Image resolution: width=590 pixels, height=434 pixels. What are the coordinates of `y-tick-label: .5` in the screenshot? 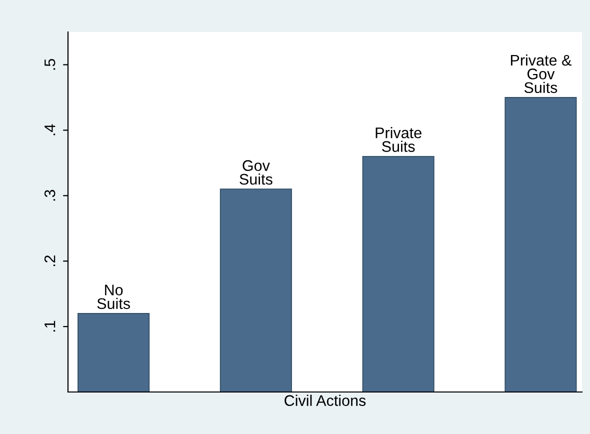 It's located at (50, 64).